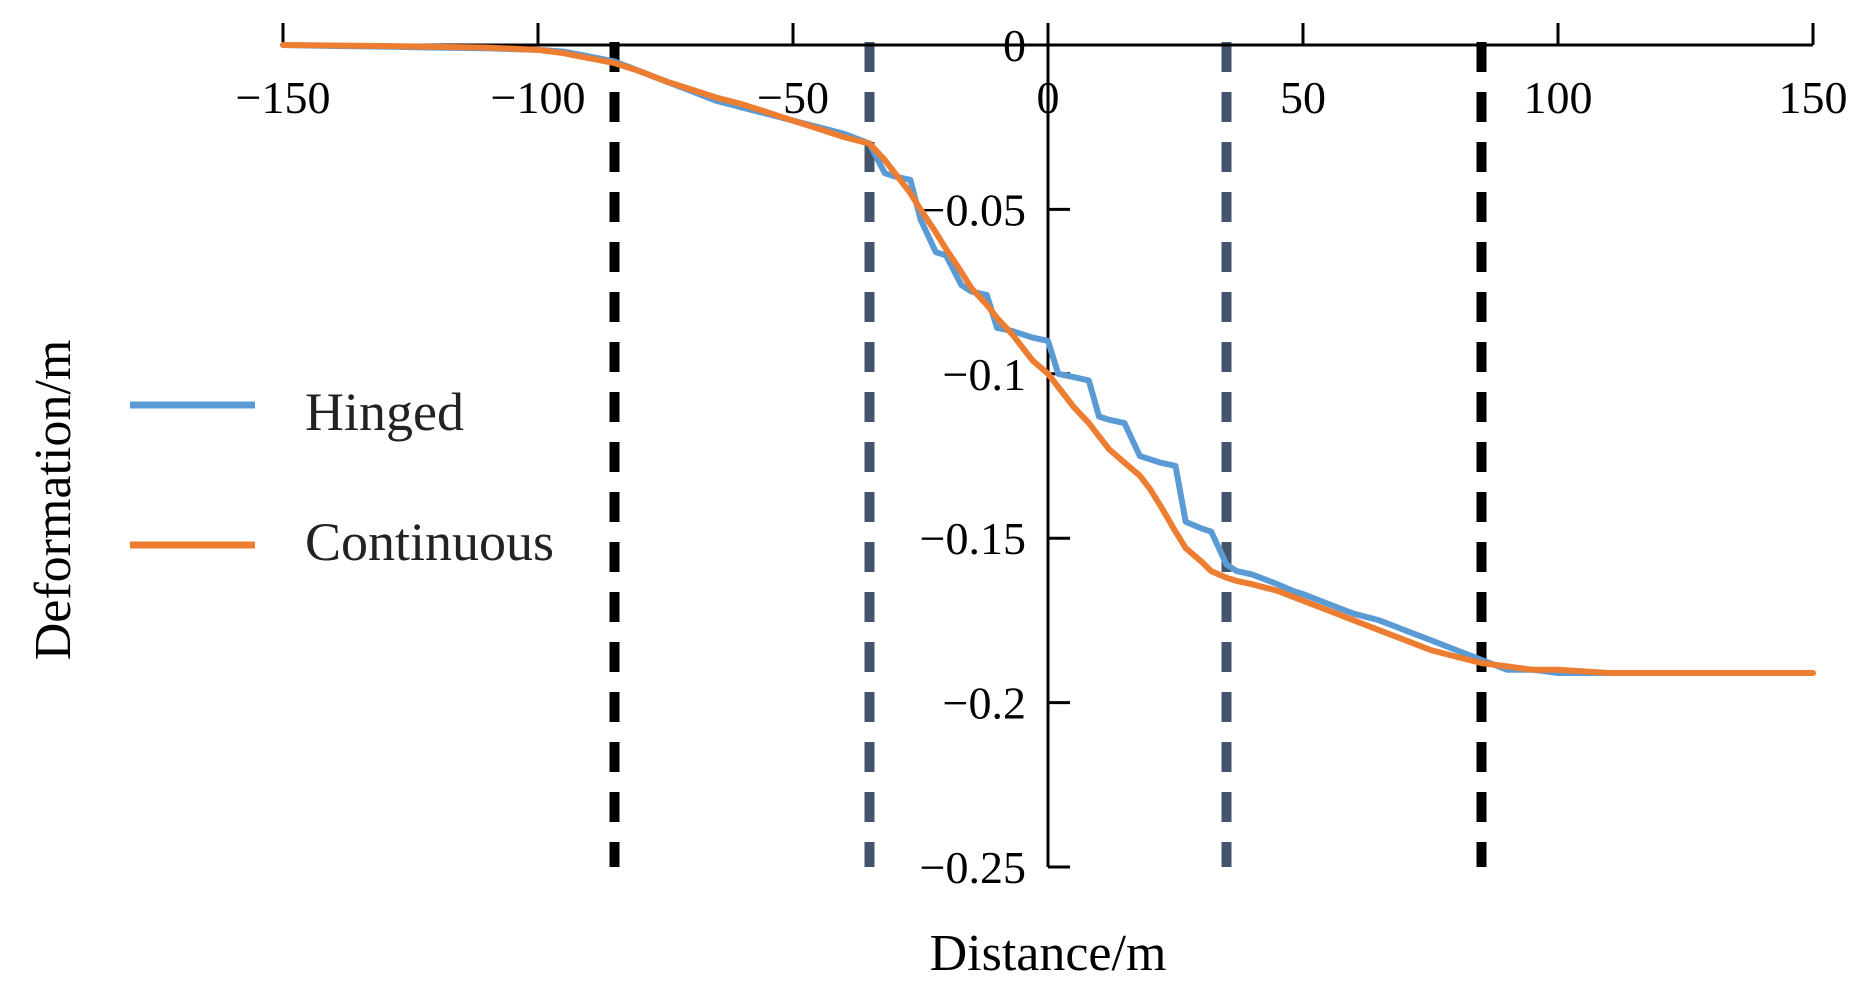 This screenshot has height=995, width=1865. What do you see at coordinates (973, 209) in the screenshot?
I see `y-tick-label: −0.05` at bounding box center [973, 209].